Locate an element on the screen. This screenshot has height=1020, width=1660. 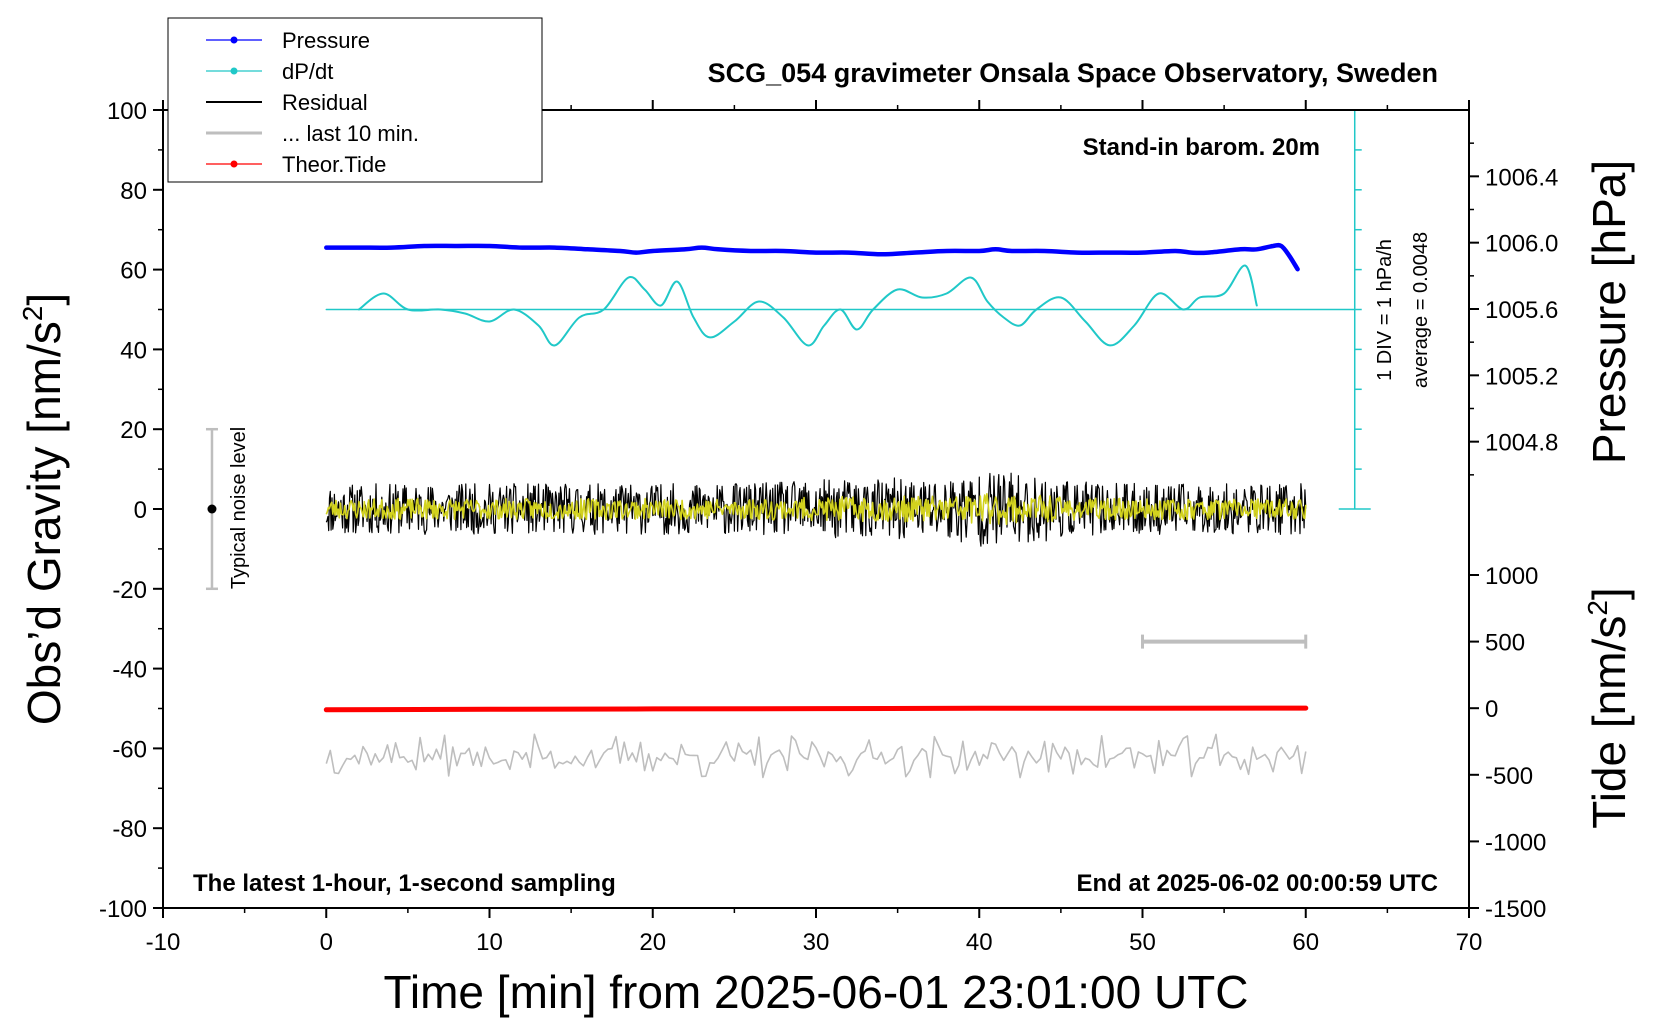
x-tick-label-8: 70 is located at coordinates (1469, 942).